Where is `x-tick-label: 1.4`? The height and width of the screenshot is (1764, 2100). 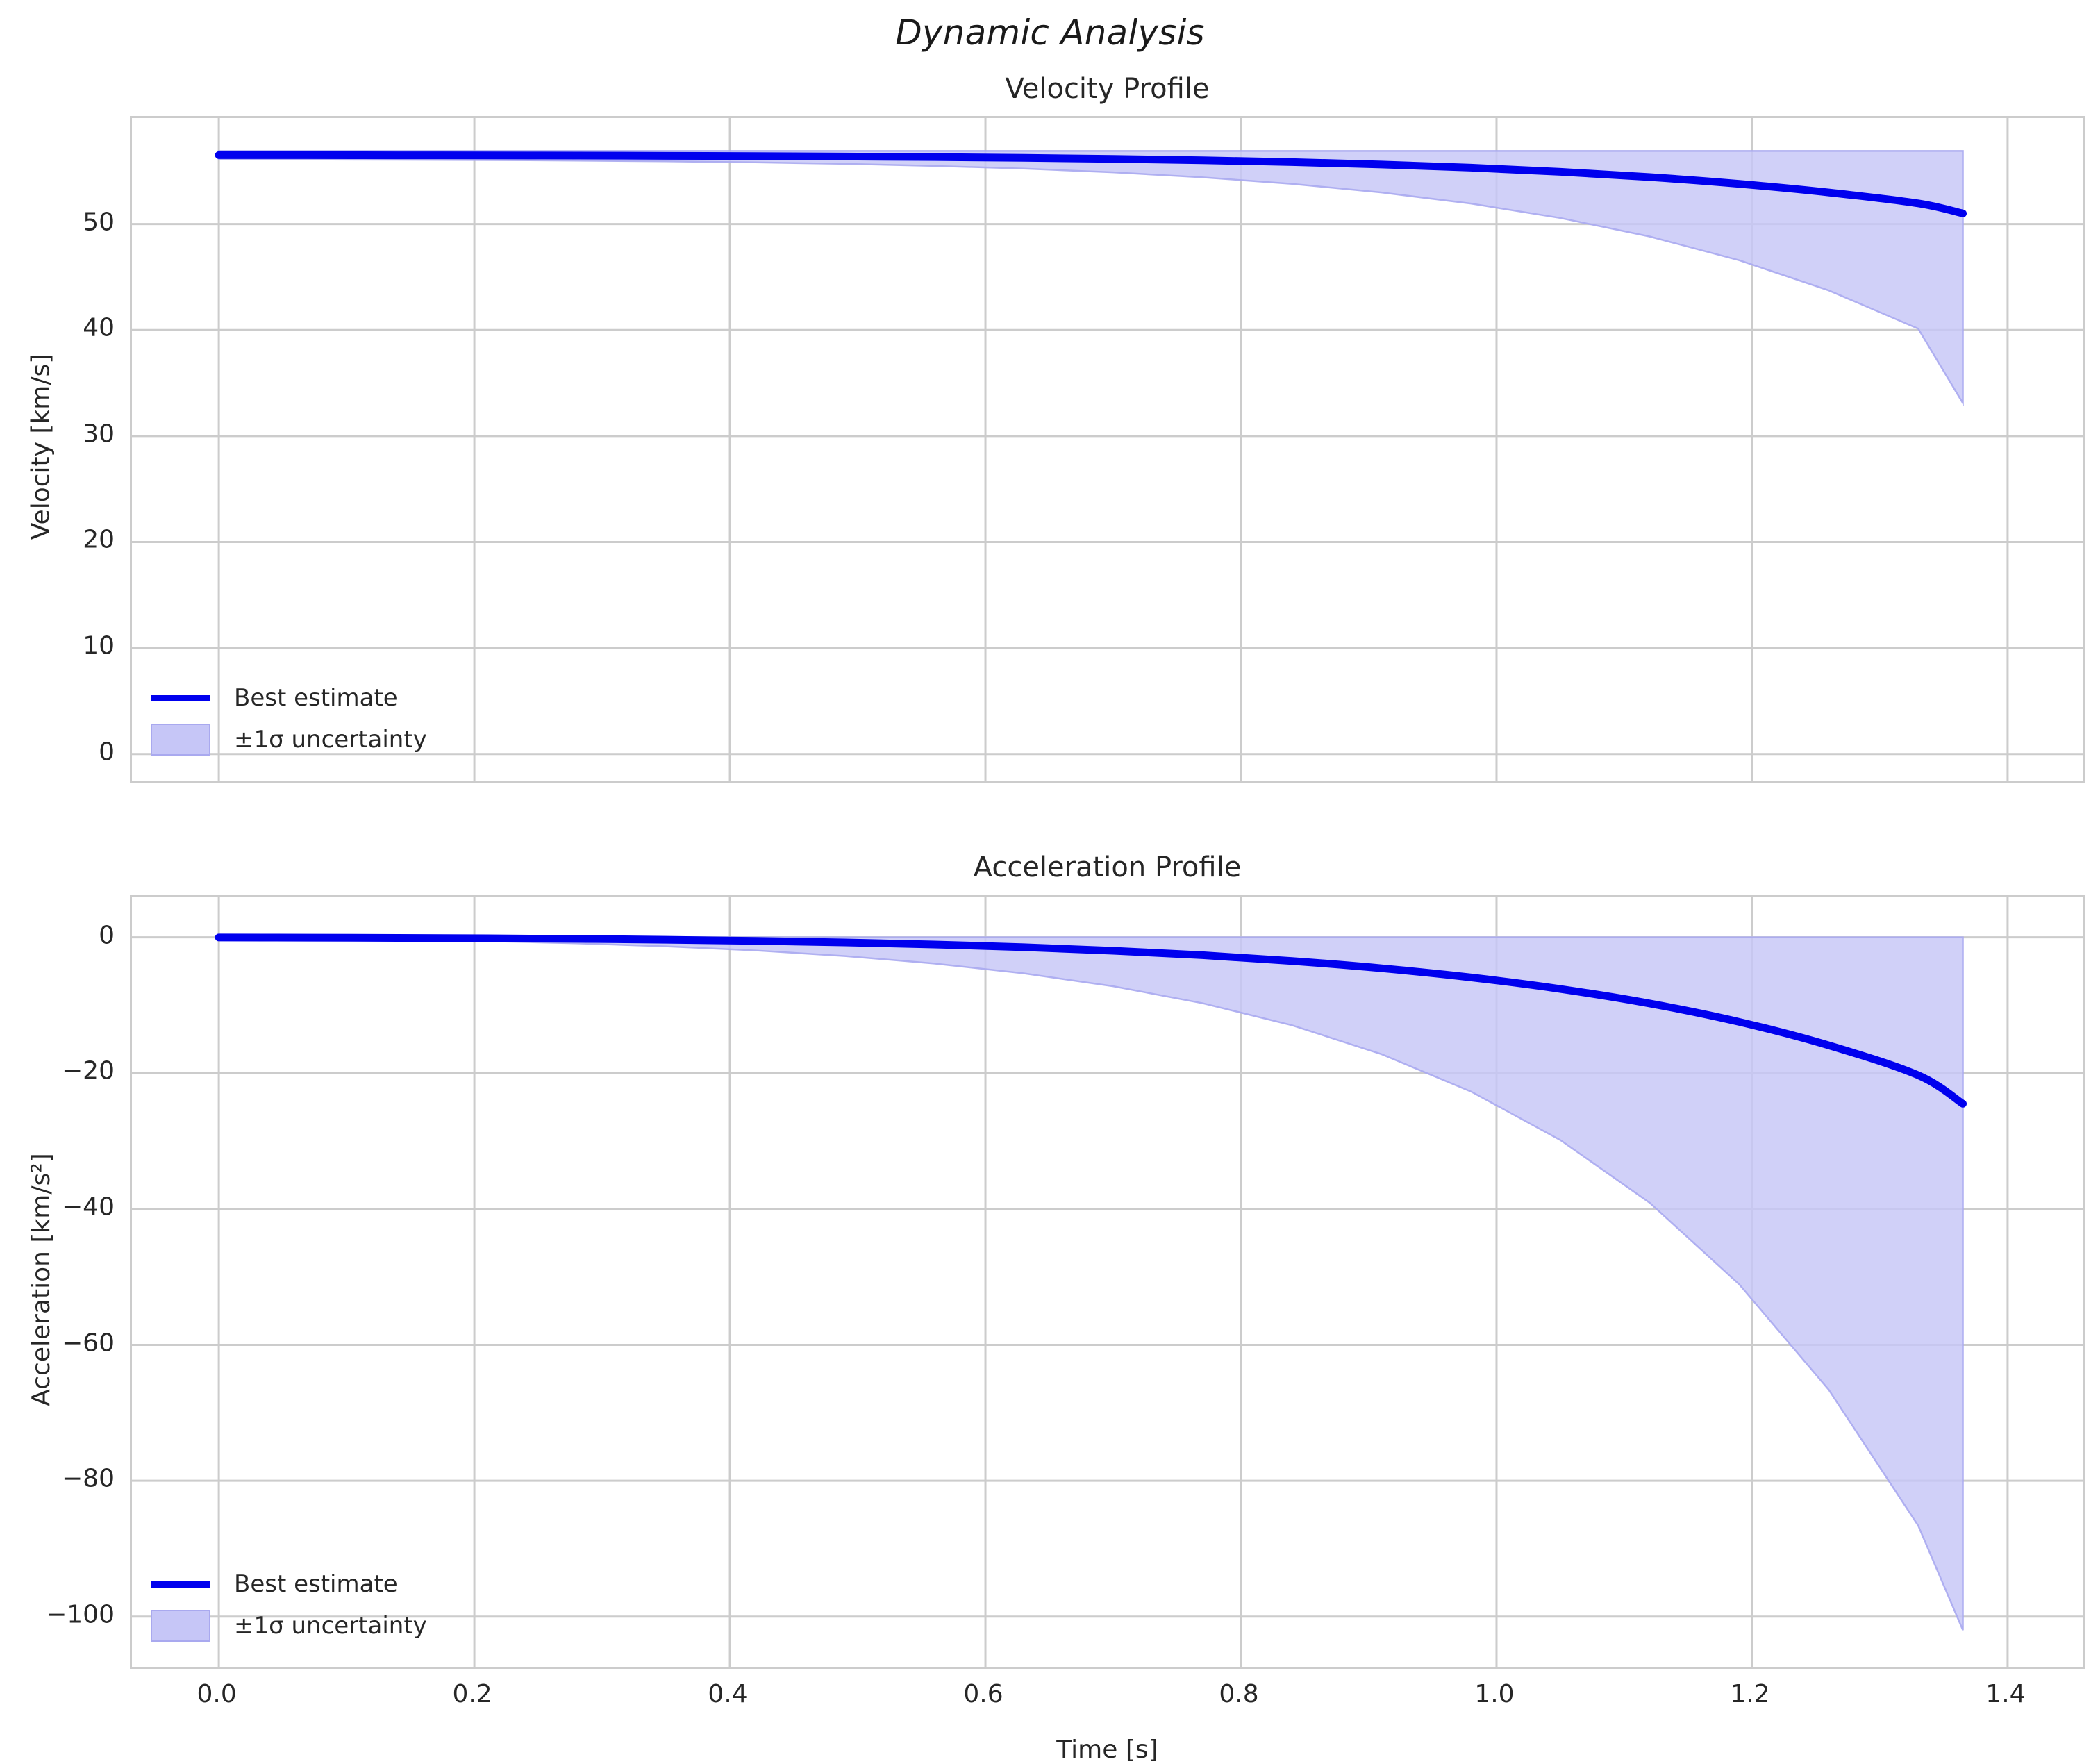
x-tick-label: 1.4 is located at coordinates (2005, 1694).